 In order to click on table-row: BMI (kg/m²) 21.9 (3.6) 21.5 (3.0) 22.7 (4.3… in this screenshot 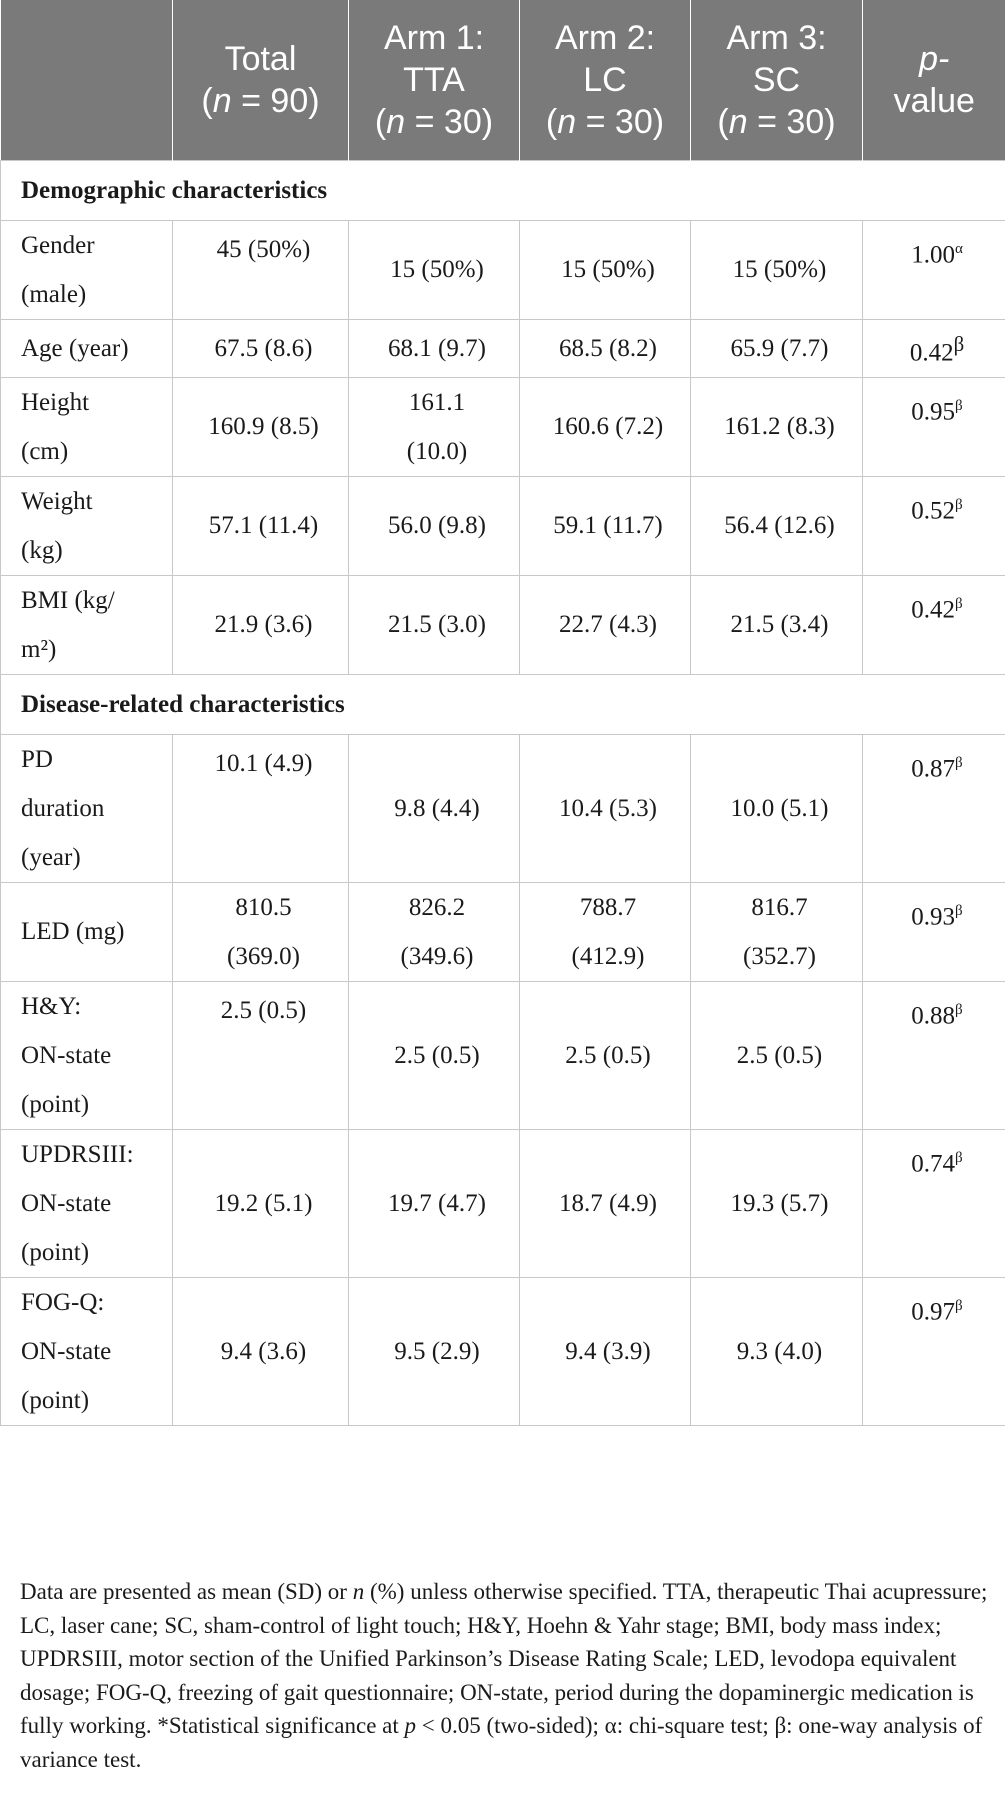, I will do `click(502, 624)`.